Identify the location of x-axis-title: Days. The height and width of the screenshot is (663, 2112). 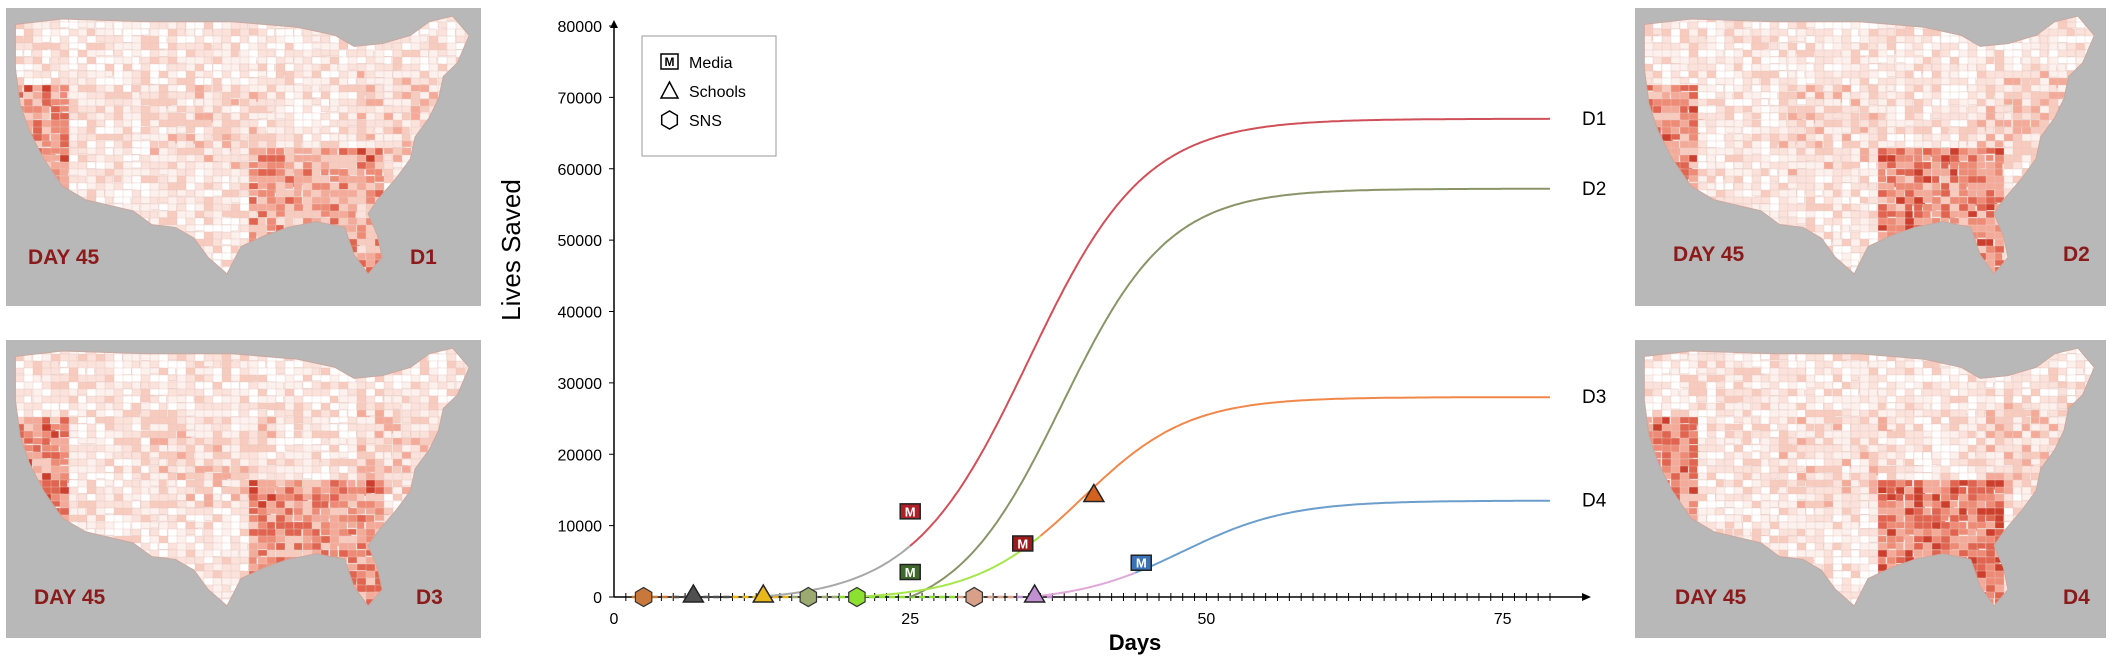
(1135, 642).